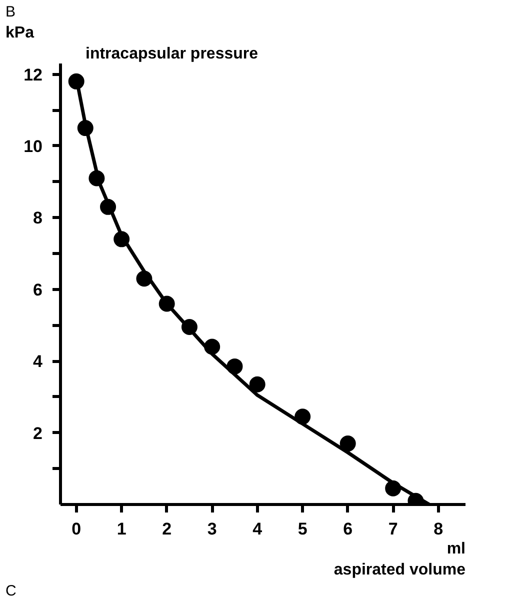 The width and height of the screenshot is (510, 607). I want to click on y-tick-label: 4, so click(38, 362).